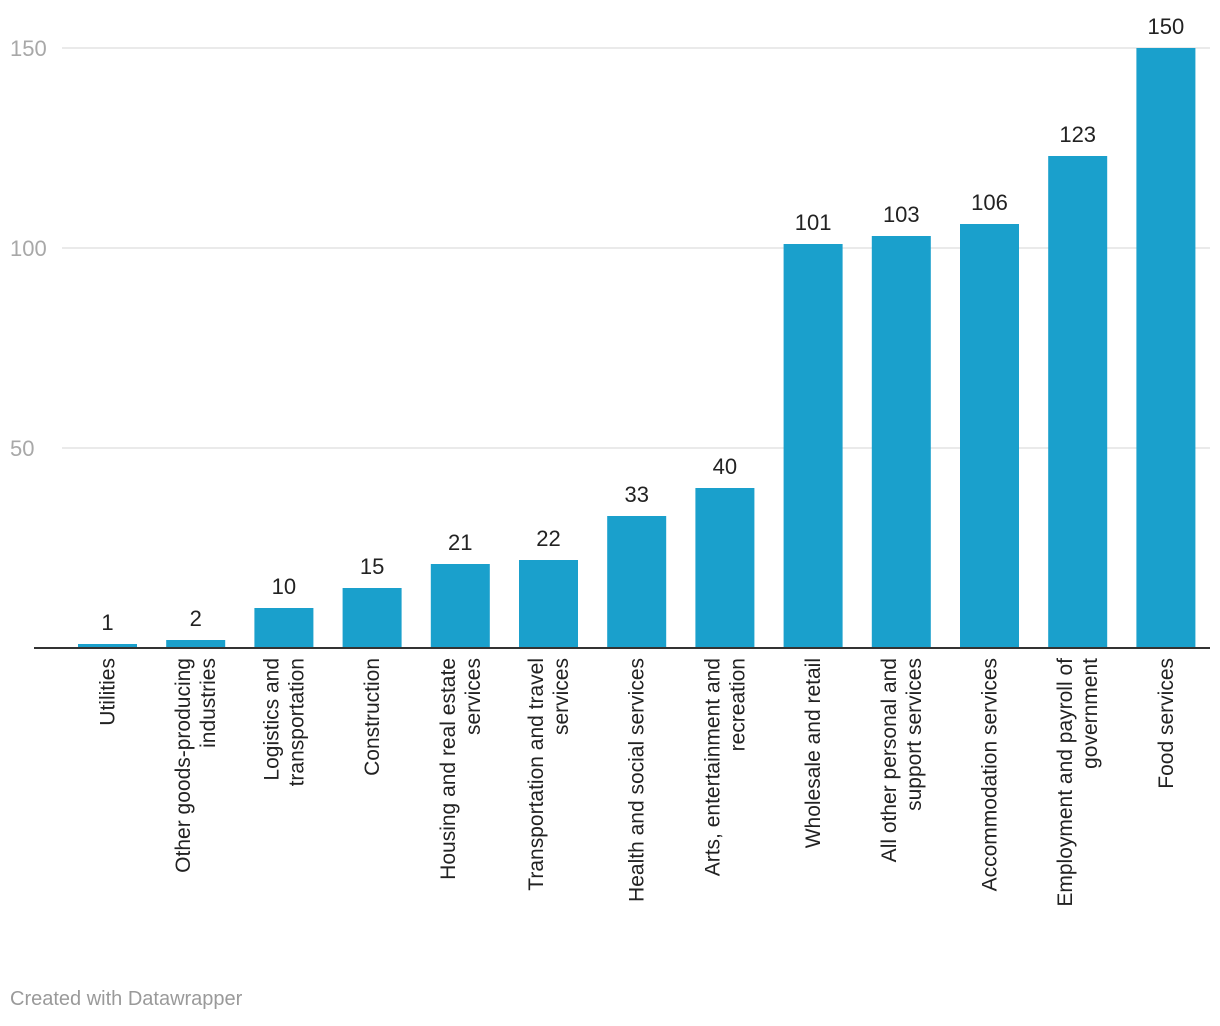 This screenshot has height=1026, width=1220. Describe the element at coordinates (196, 765) in the screenshot. I see `x-tick-label: Other goods-producing industries` at that location.